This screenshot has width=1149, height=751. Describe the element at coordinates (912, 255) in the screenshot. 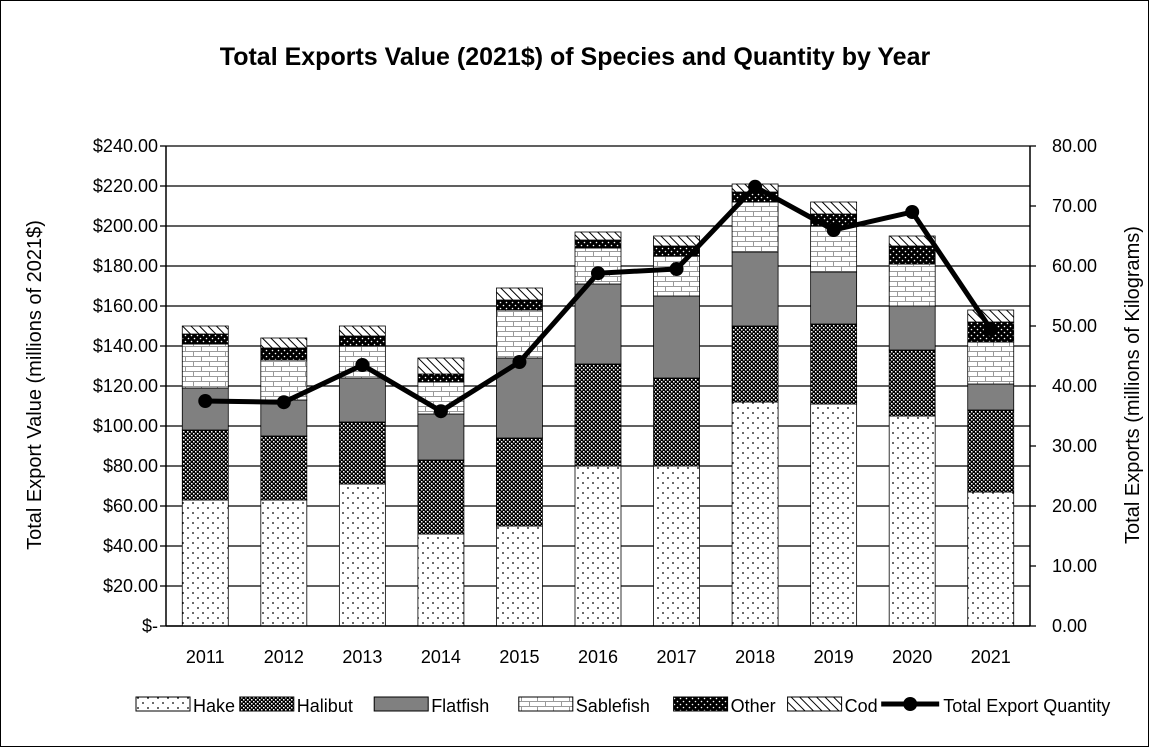

I see `bar-other-2020` at that location.